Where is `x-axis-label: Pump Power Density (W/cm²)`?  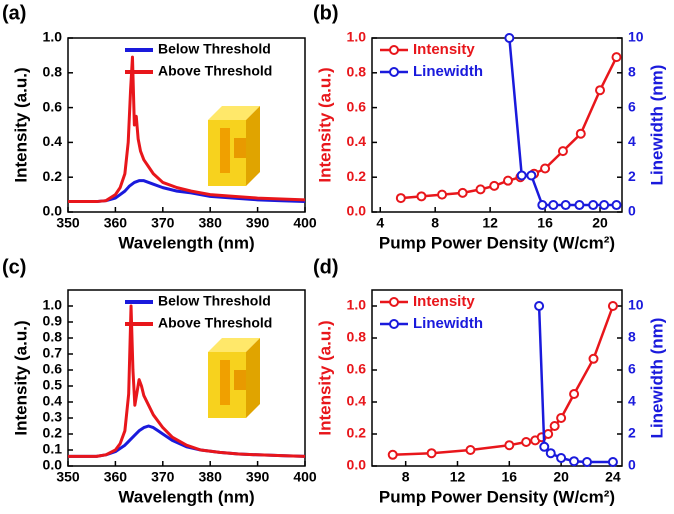
x-axis-label: Pump Power Density (W/cm²) is located at coordinates (497, 496).